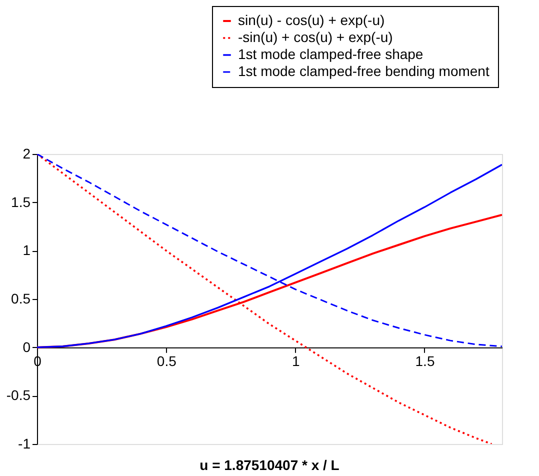  Describe the element at coordinates (18, 395) in the screenshot. I see `y-tick-label: -0.5` at that location.